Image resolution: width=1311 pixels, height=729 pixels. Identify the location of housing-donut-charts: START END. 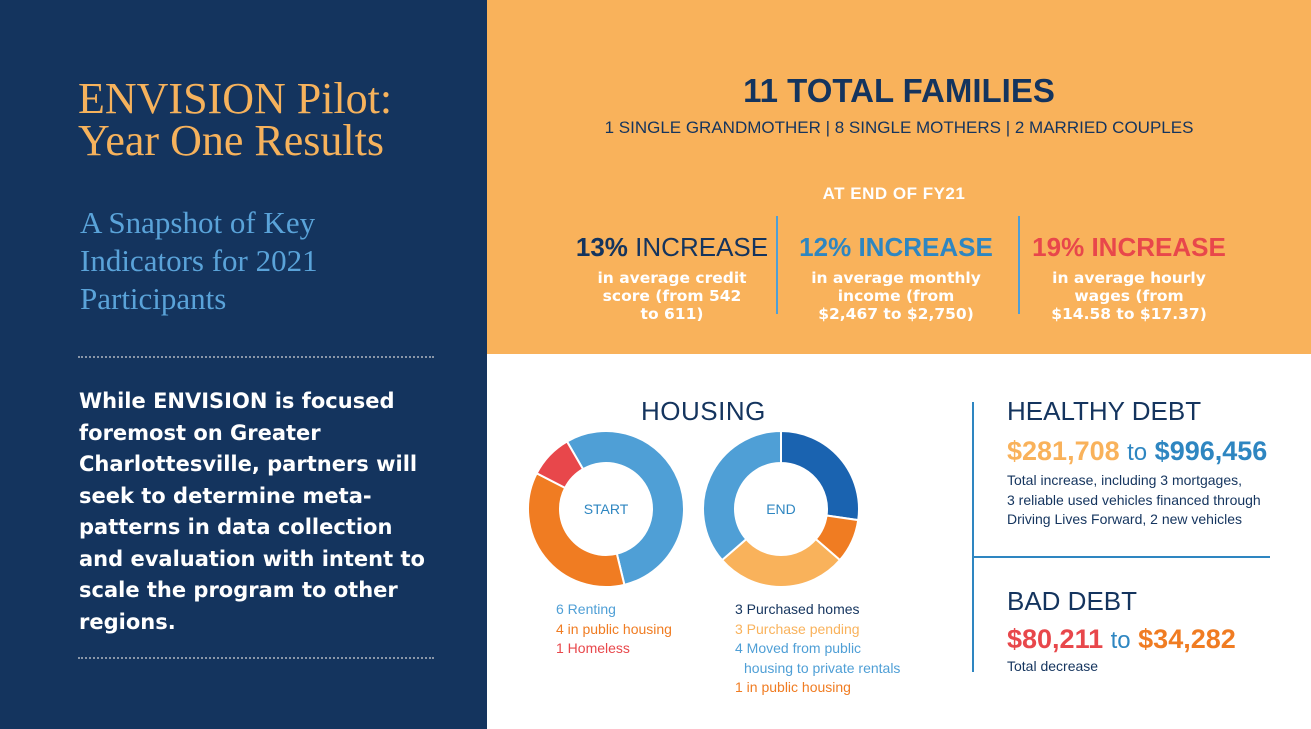
(693, 508).